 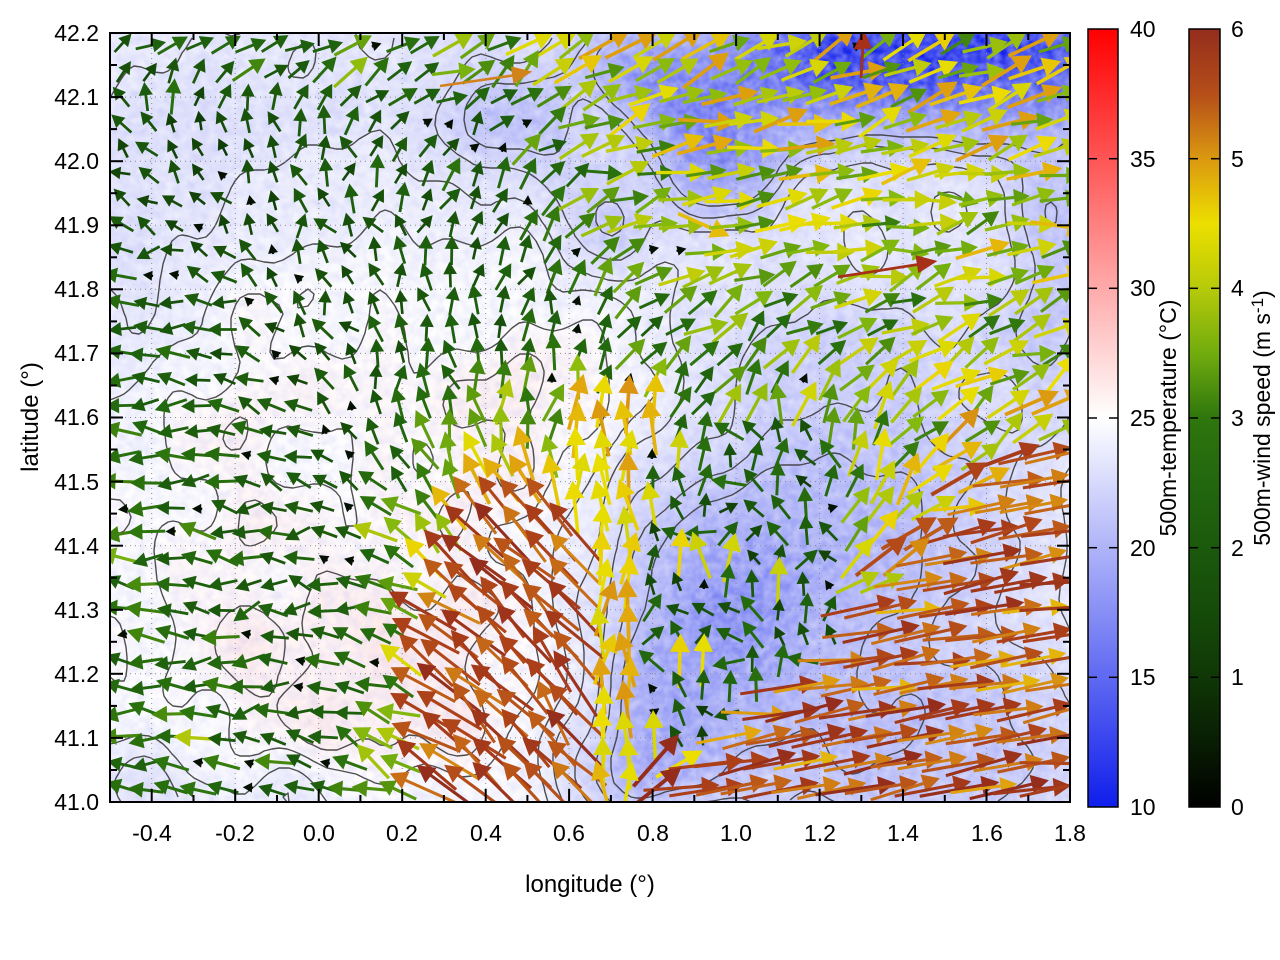 What do you see at coordinates (76, 674) in the screenshot?
I see `svg-text: 41.2` at bounding box center [76, 674].